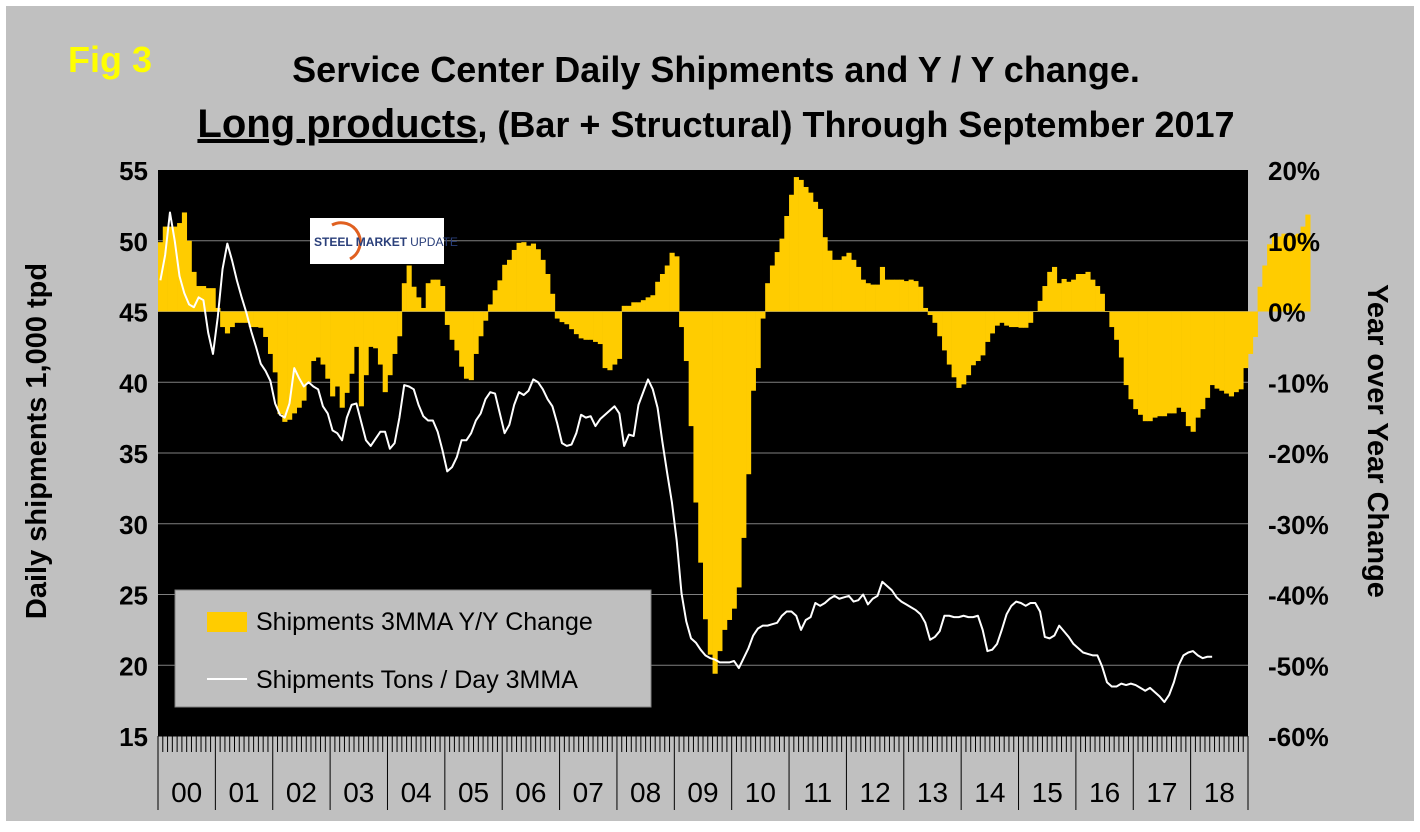  I want to click on x-tick-label: 10, so click(760, 792).